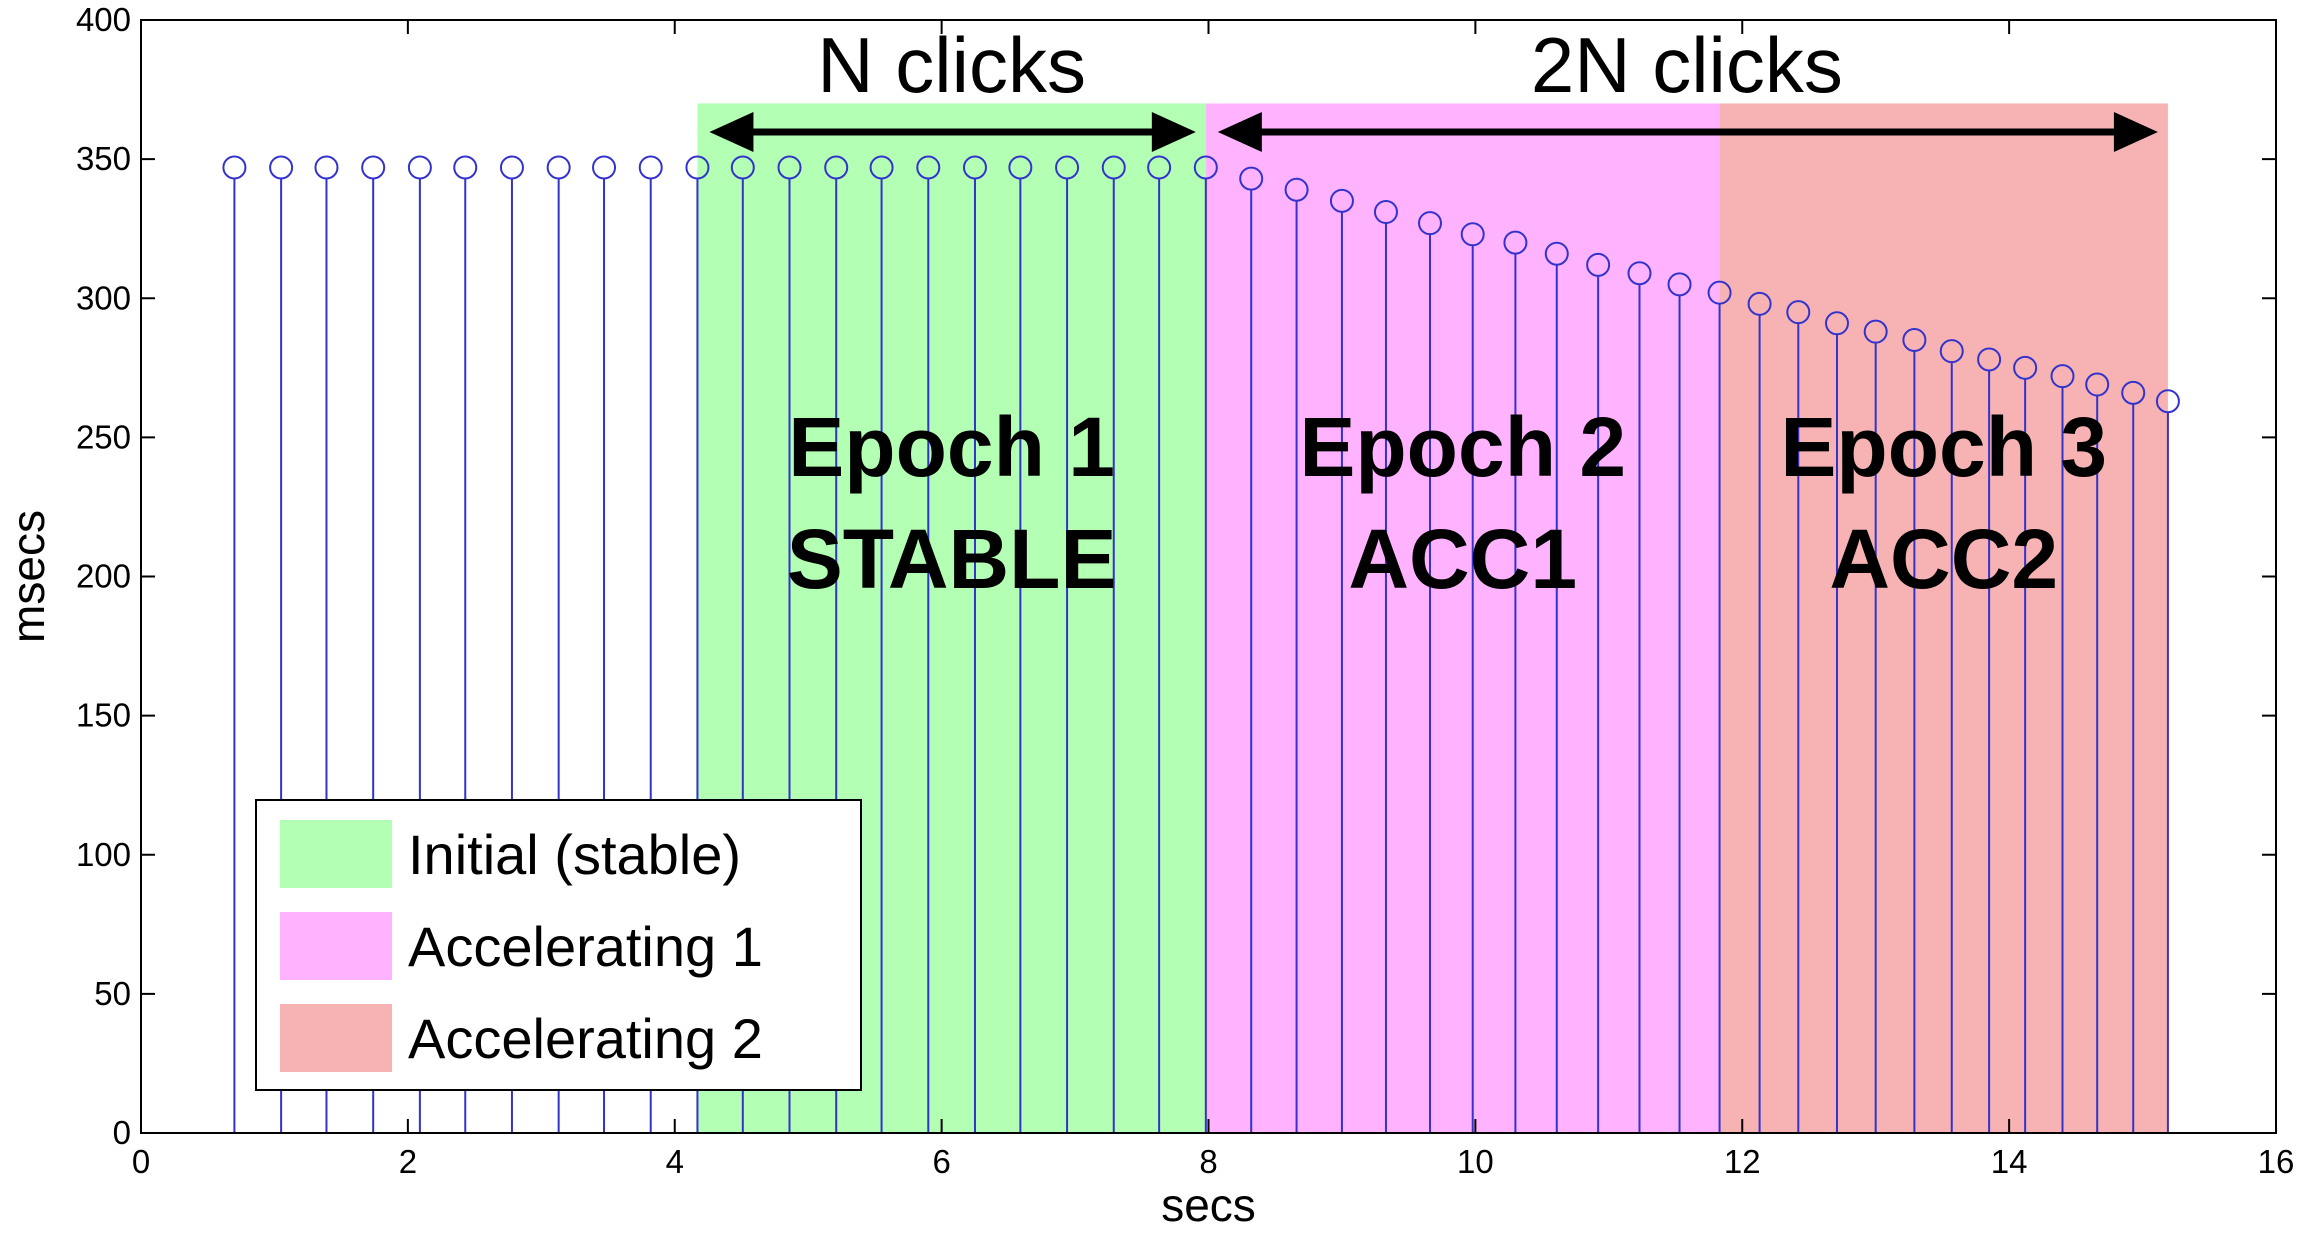  I want to click on x-tick-label: 10, so click(1475, 1161).